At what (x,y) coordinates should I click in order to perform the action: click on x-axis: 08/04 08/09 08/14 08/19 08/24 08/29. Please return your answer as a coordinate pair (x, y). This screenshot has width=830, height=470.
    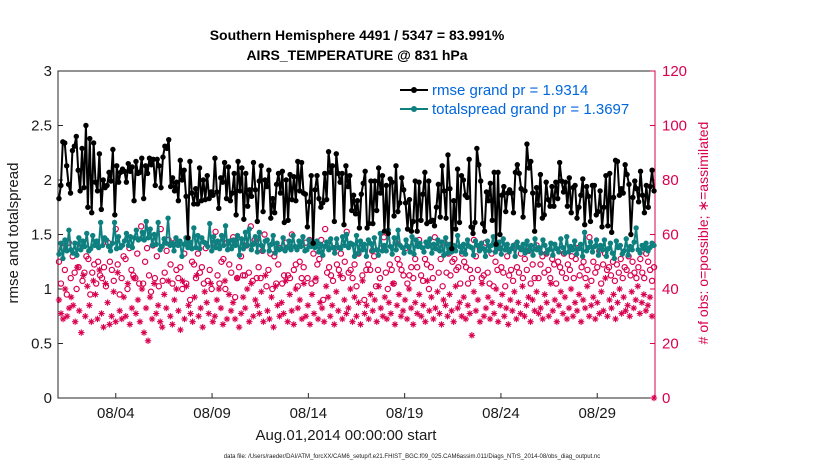
    Looking at the image, I should click on (356, 407).